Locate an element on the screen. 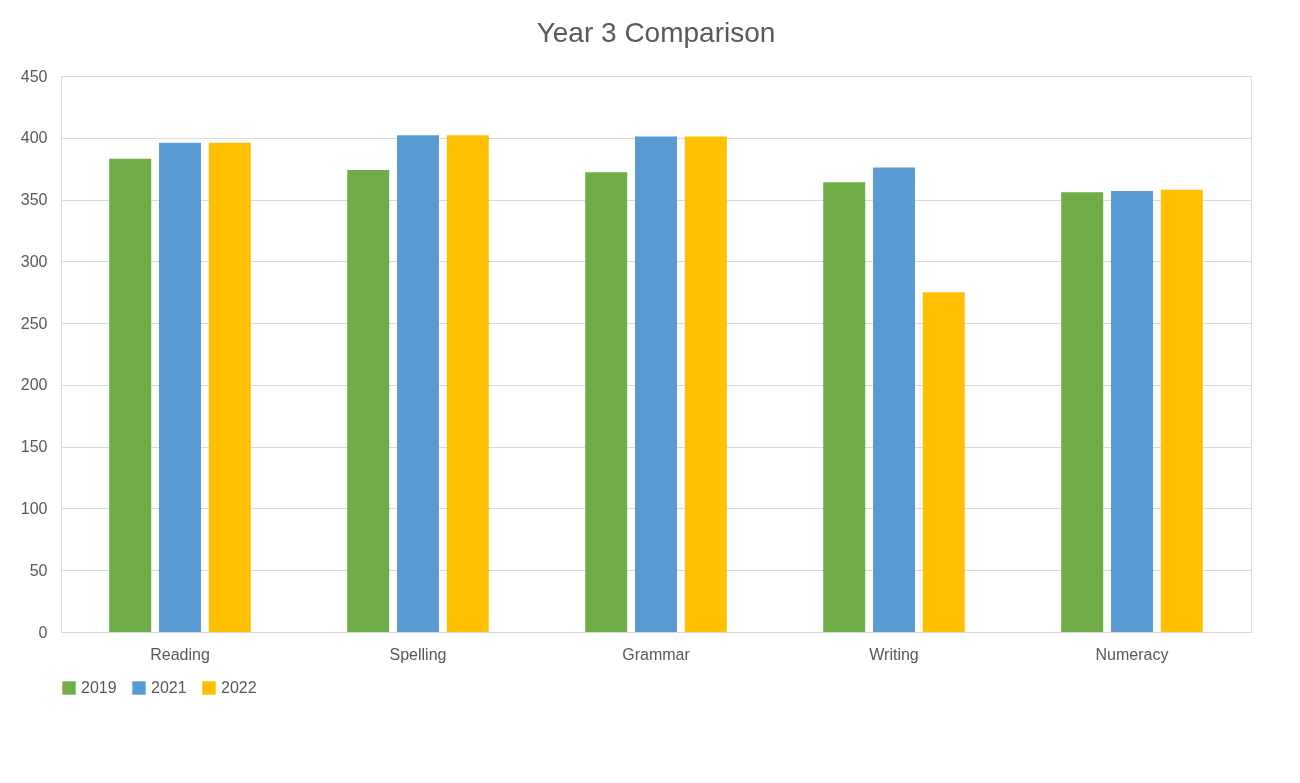 Image resolution: width=1300 pixels, height=783 pixels. y-tick-label: 400 is located at coordinates (34, 138).